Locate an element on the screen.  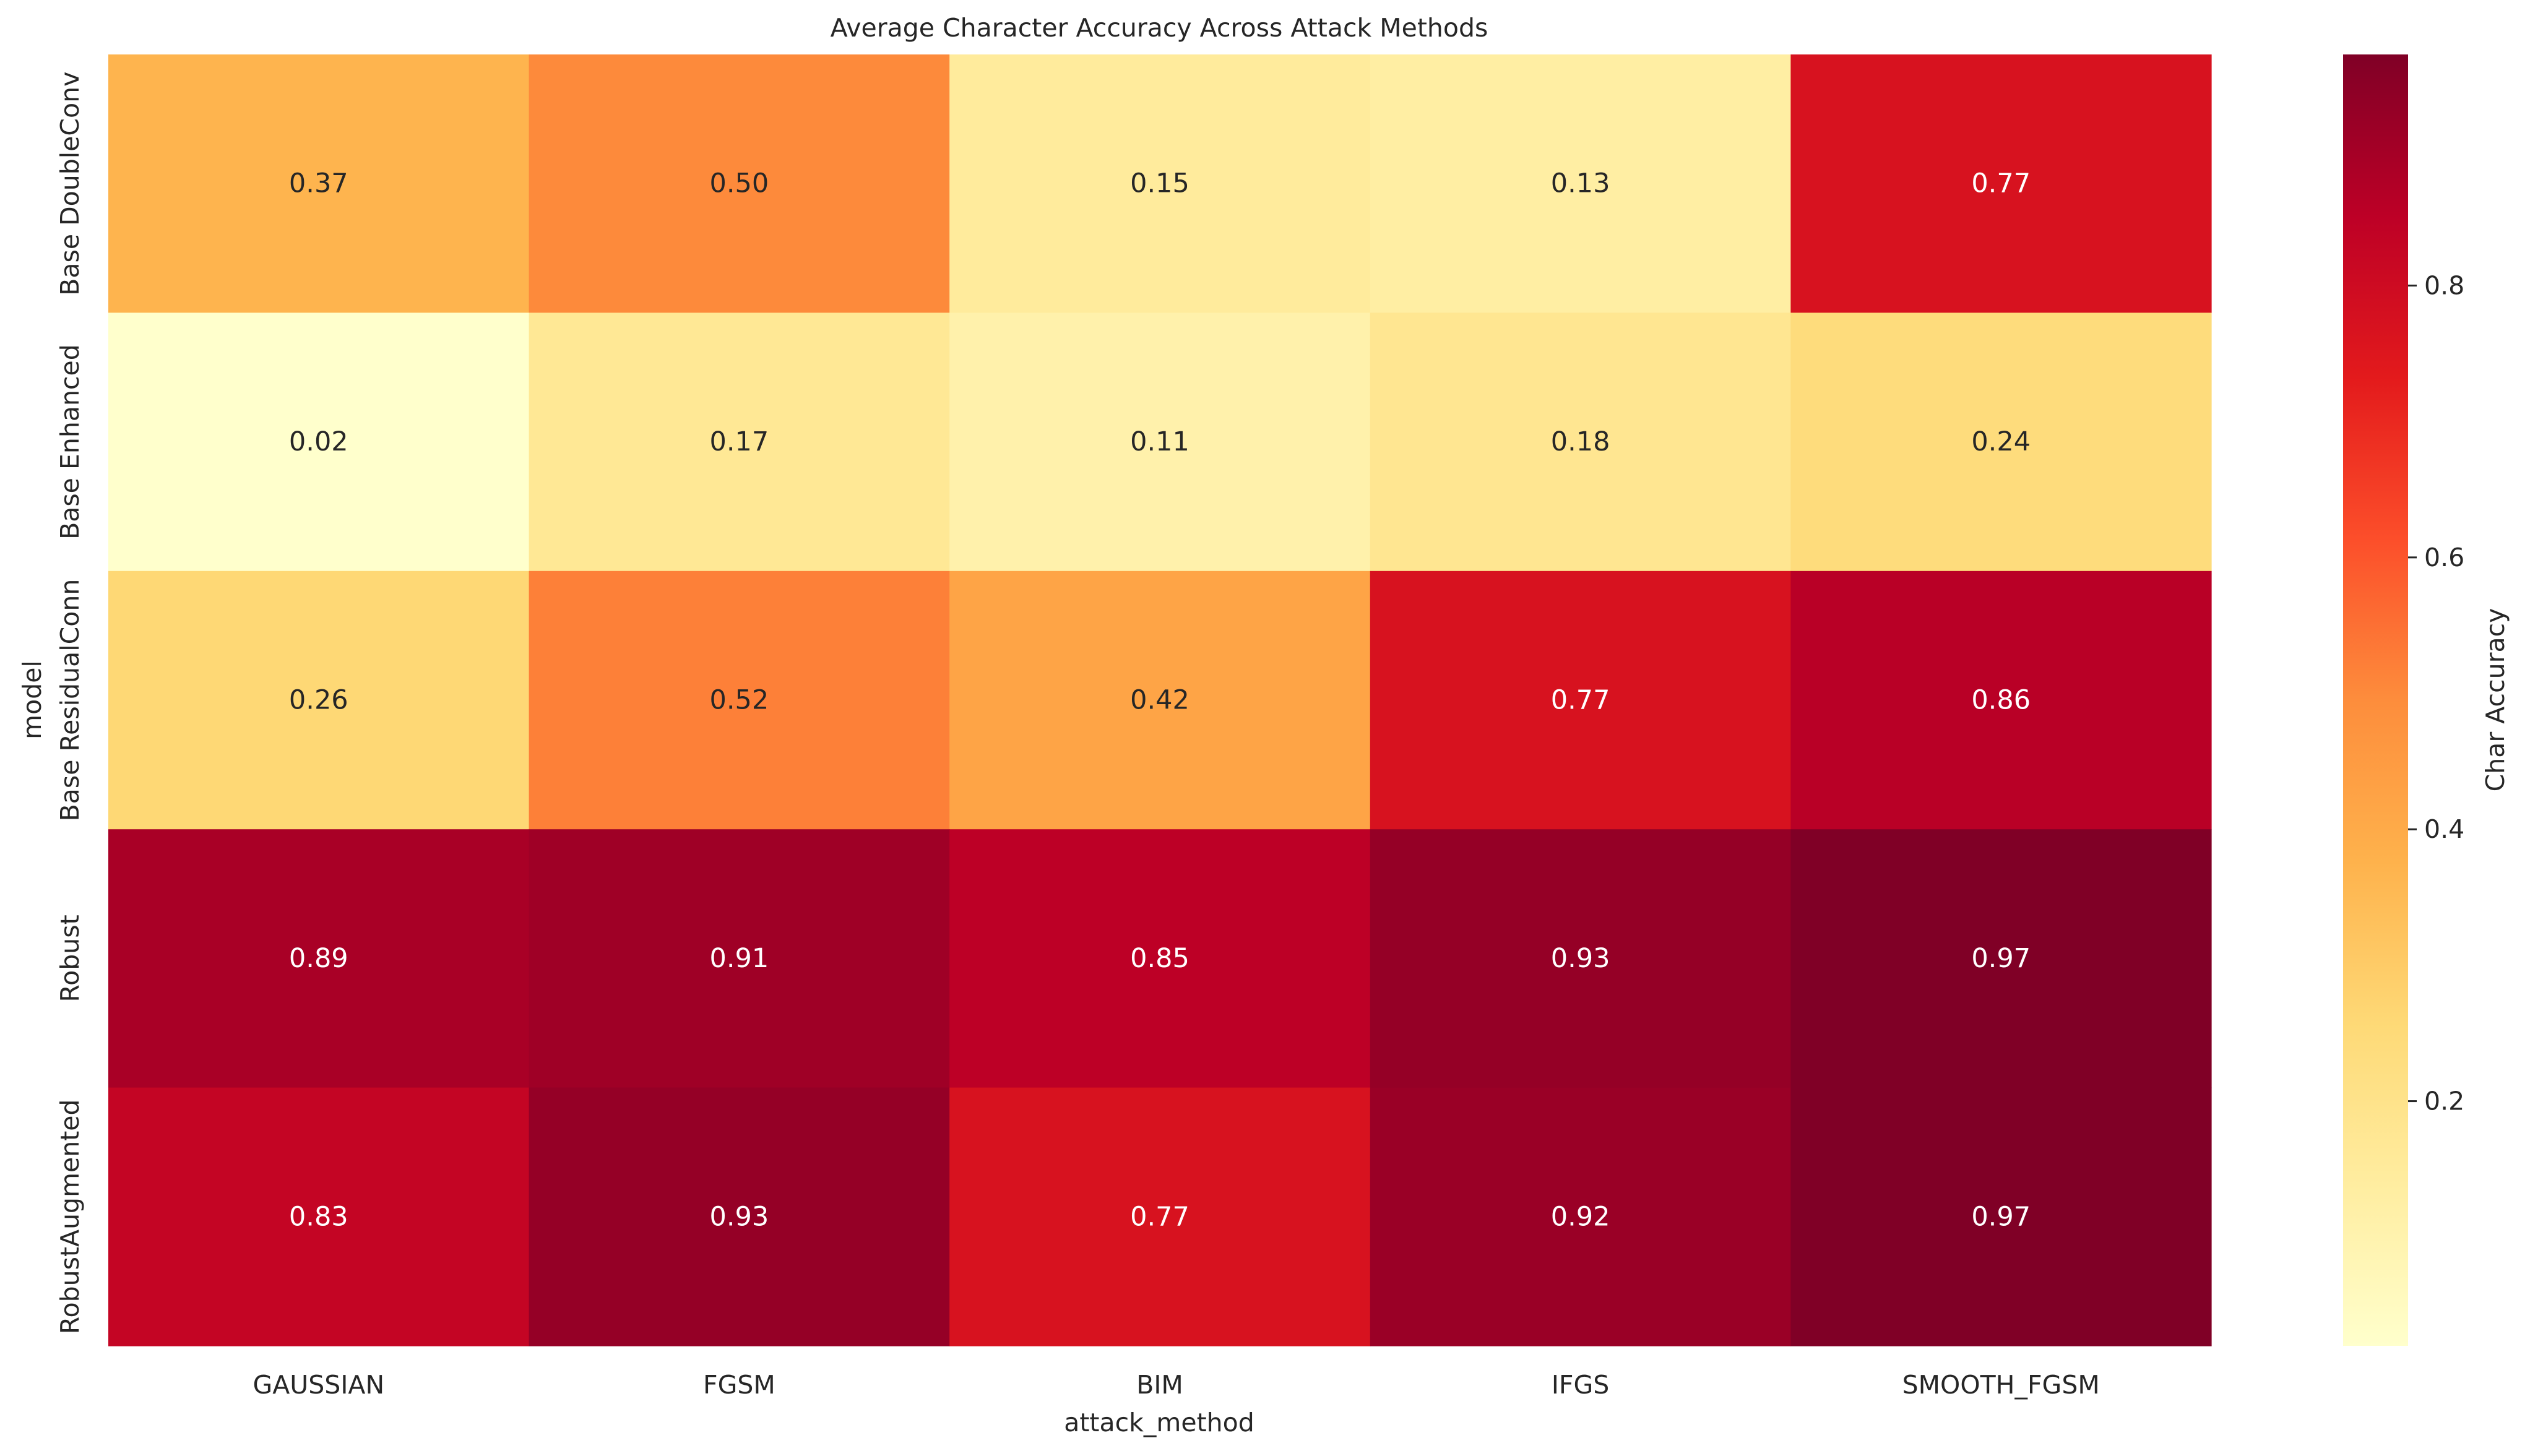
cell-value-label: 0.18 is located at coordinates (1580, 441).